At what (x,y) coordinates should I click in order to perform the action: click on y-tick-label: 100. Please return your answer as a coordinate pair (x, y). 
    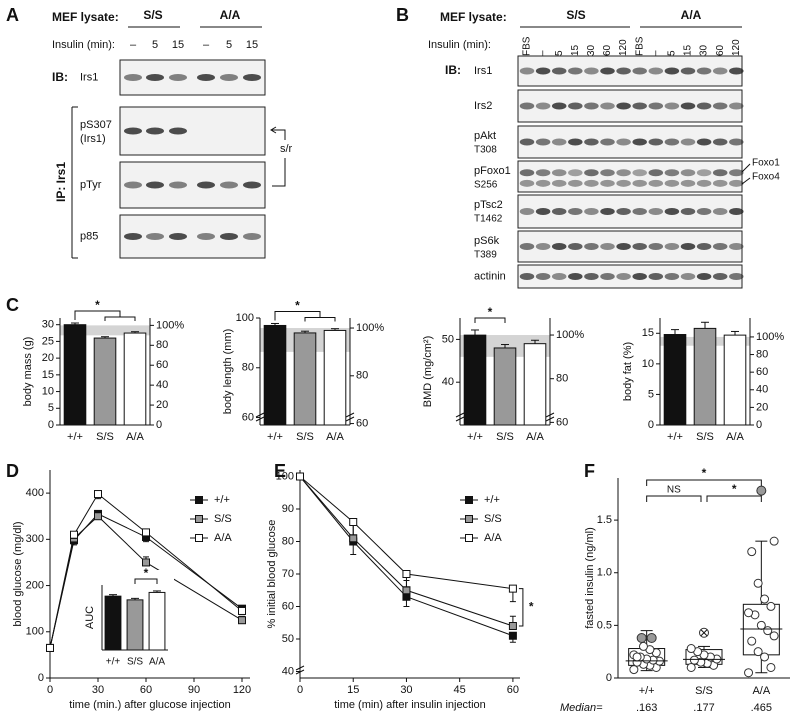
    Looking at the image, I should click on (245, 318).